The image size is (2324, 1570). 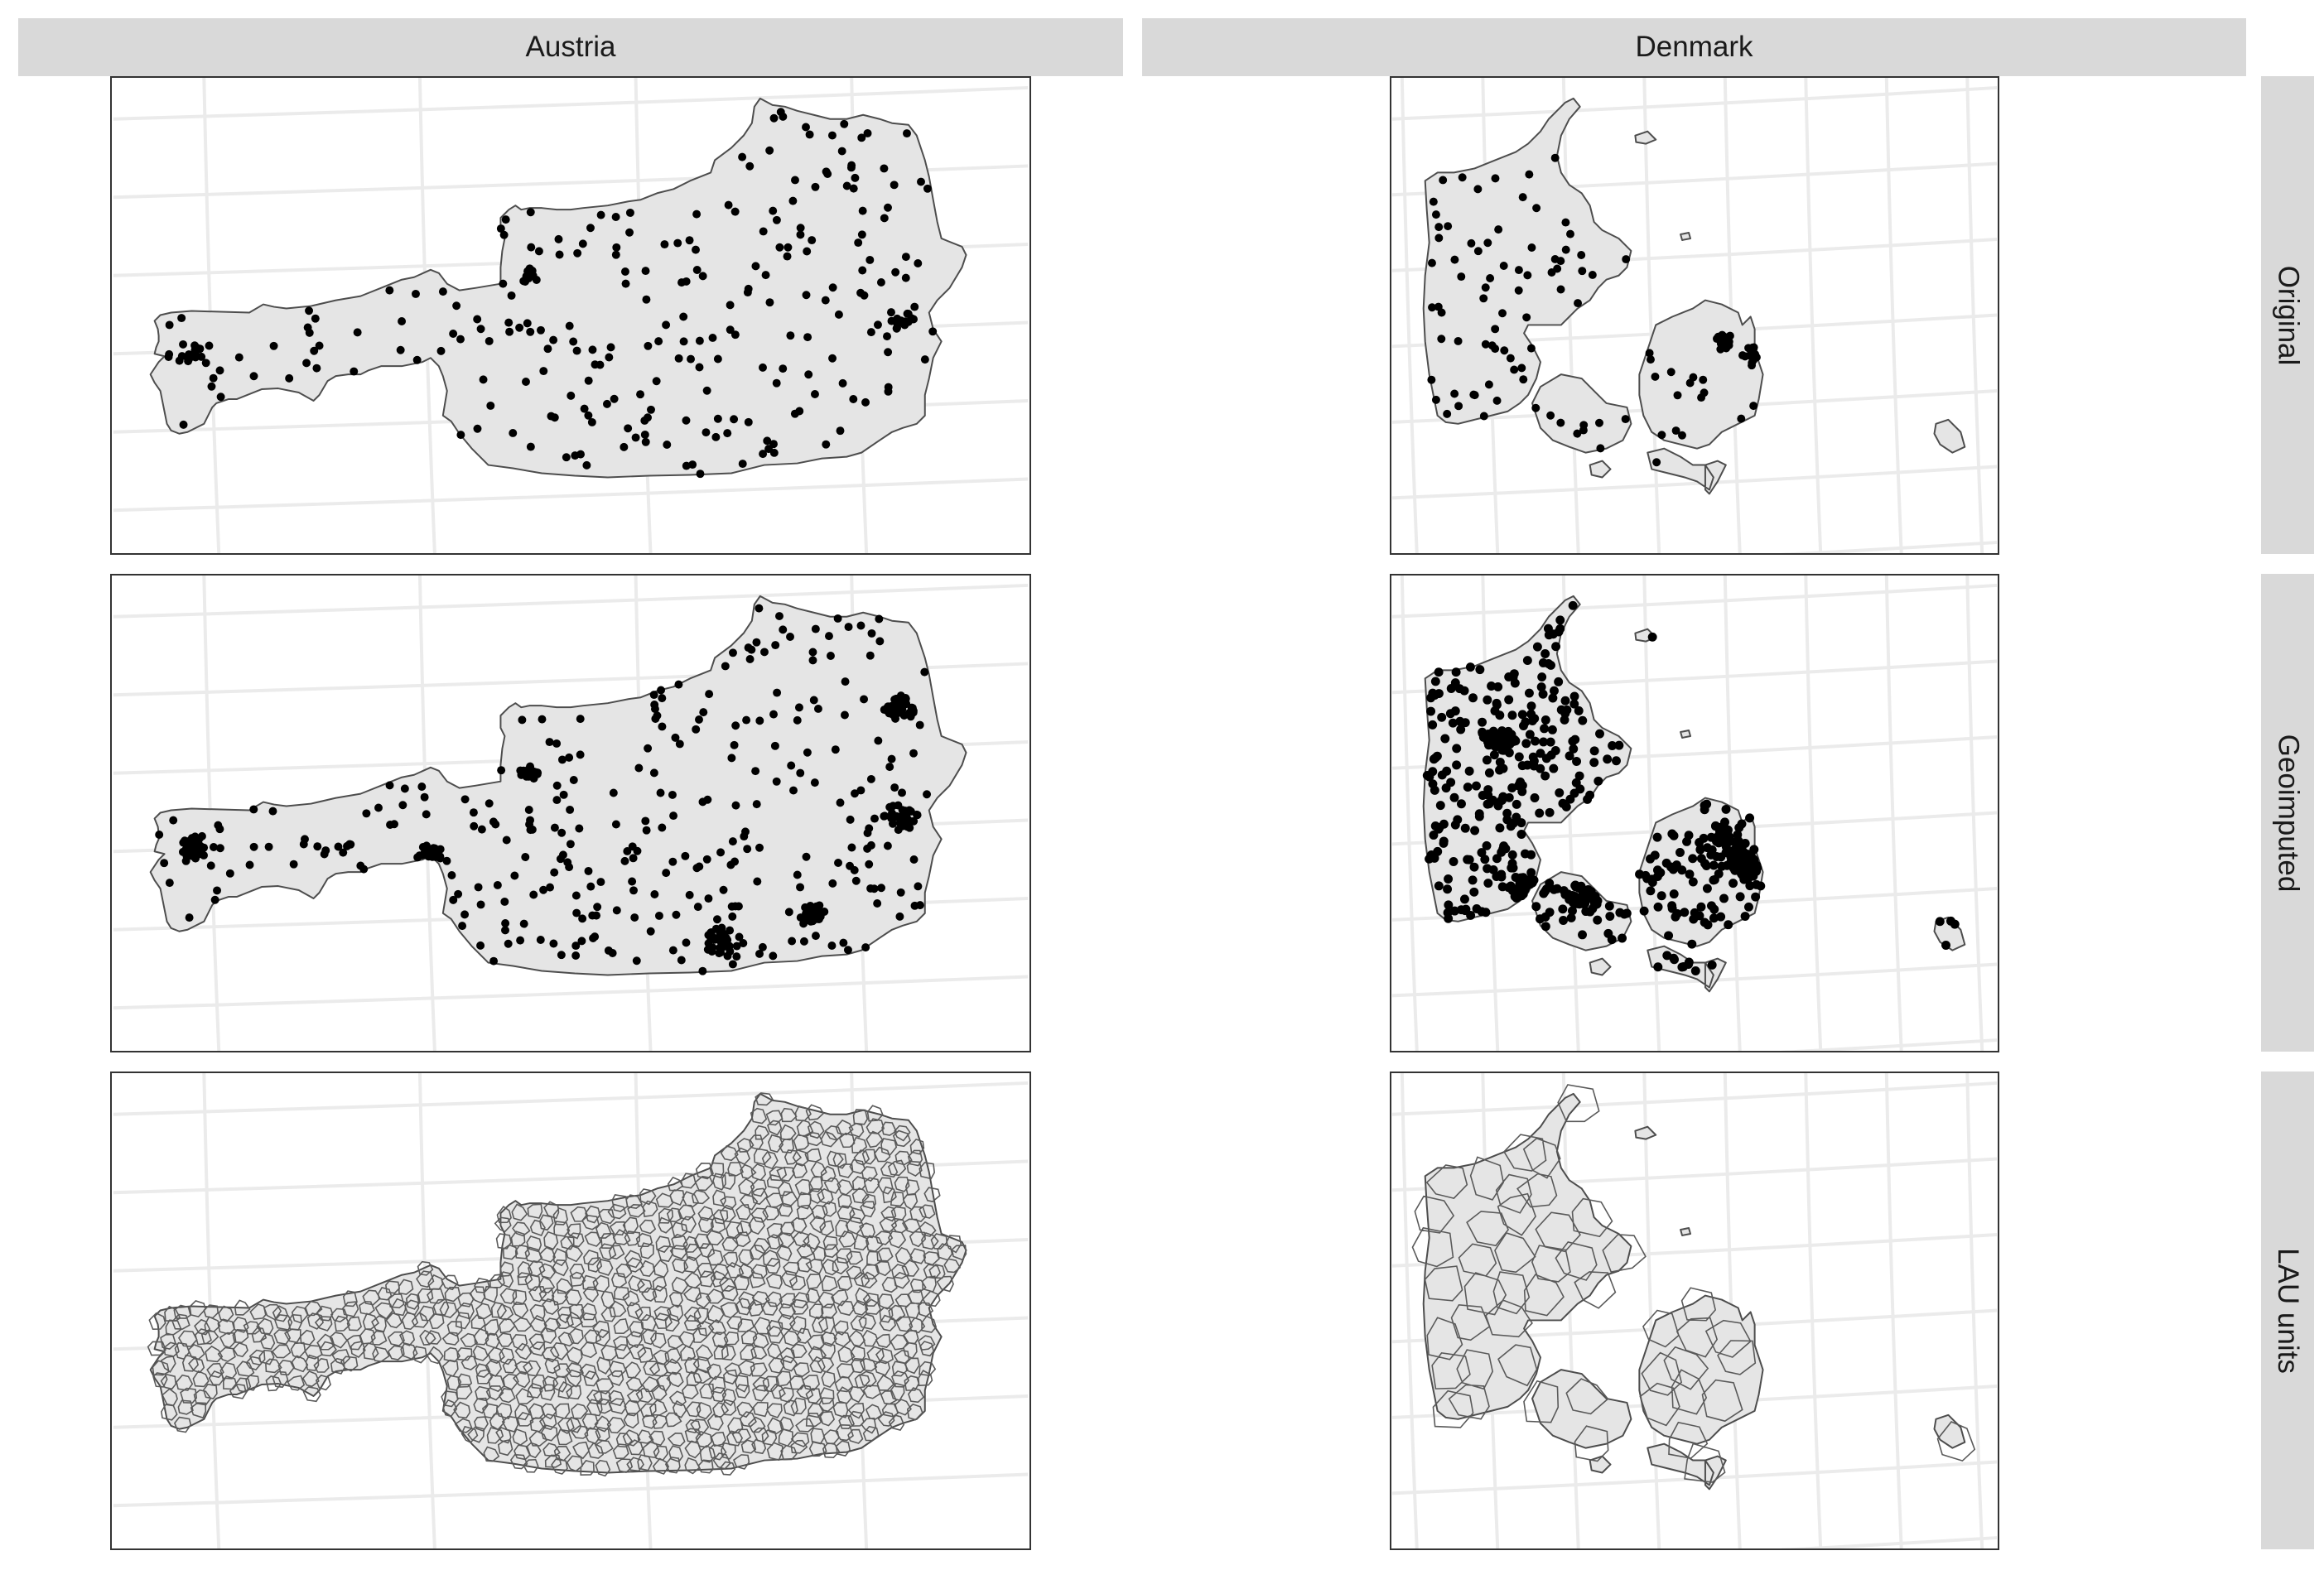 What do you see at coordinates (570, 47) in the screenshot?
I see `facet-label-austria: Austria` at bounding box center [570, 47].